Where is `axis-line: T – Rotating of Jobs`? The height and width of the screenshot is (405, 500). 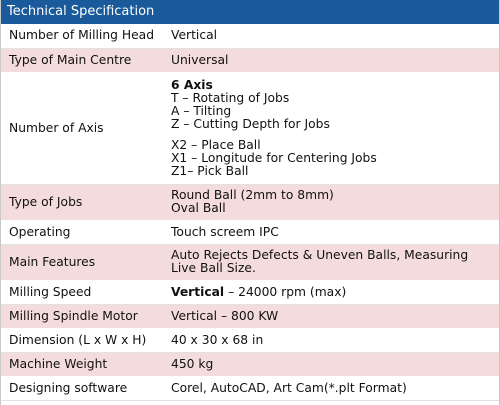
axis-line: T – Rotating of Jobs is located at coordinates (230, 97).